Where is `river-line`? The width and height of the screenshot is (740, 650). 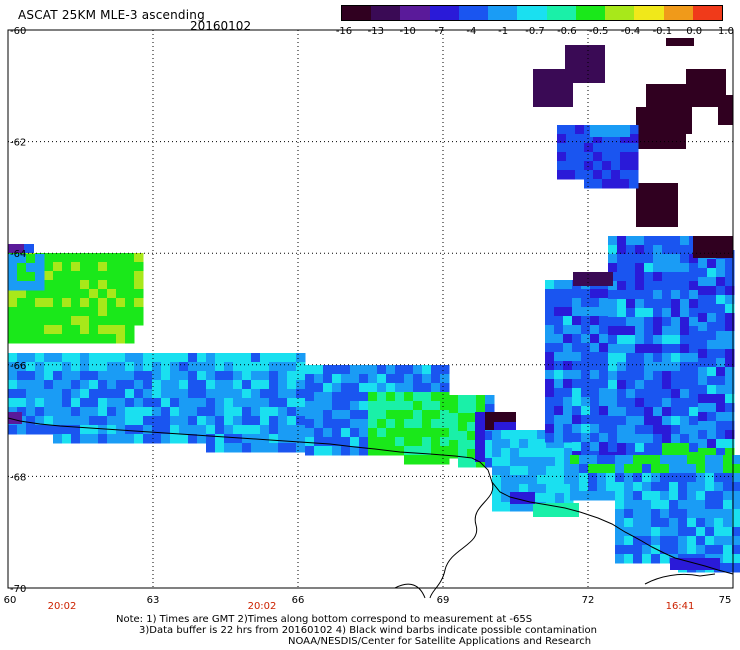
river-line is located at coordinates (461, 540).